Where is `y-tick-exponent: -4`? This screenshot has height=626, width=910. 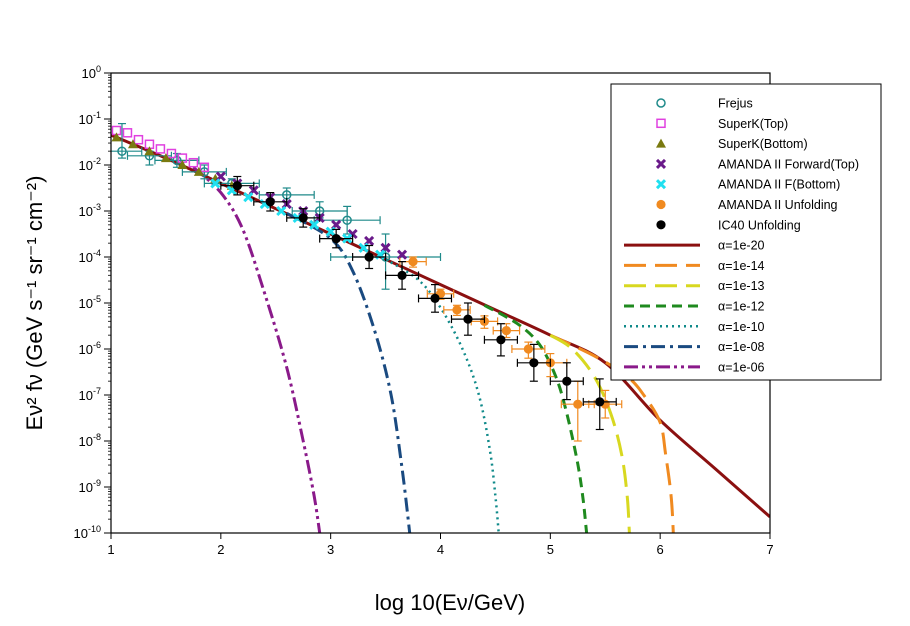 y-tick-exponent: -4 is located at coordinates (97, 253).